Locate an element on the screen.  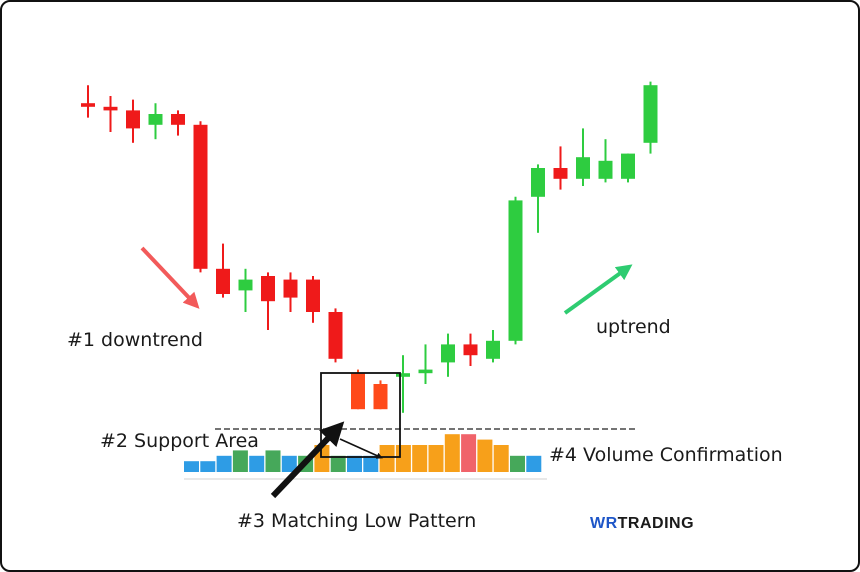
matching-low-label: #3 Matching Low Pattern is located at coordinates (357, 521).